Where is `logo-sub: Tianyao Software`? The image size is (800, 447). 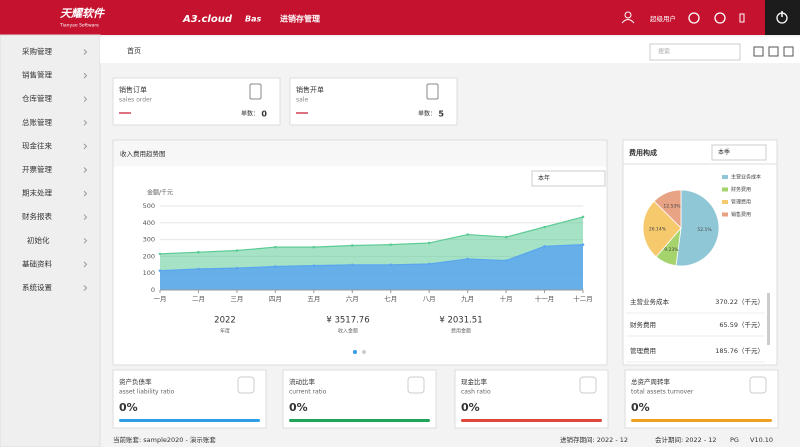 logo-sub: Tianyao Software is located at coordinates (79, 26).